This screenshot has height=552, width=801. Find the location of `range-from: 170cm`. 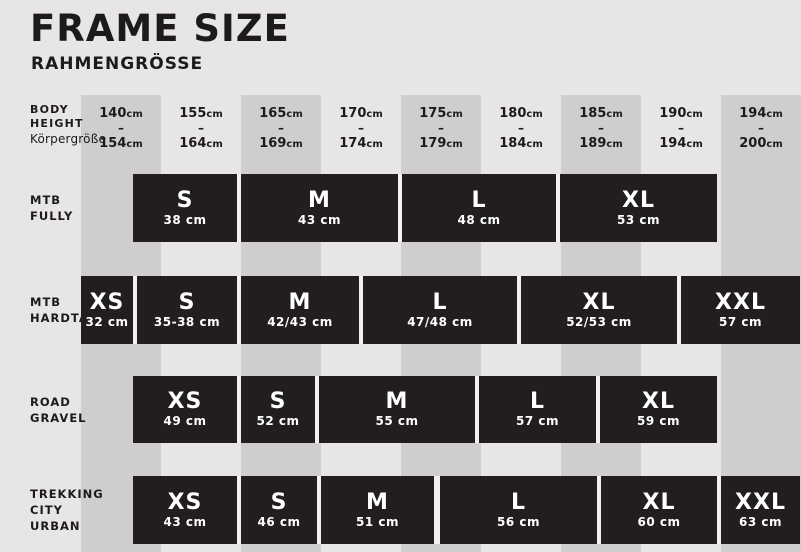

range-from: 170cm is located at coordinates (361, 113).